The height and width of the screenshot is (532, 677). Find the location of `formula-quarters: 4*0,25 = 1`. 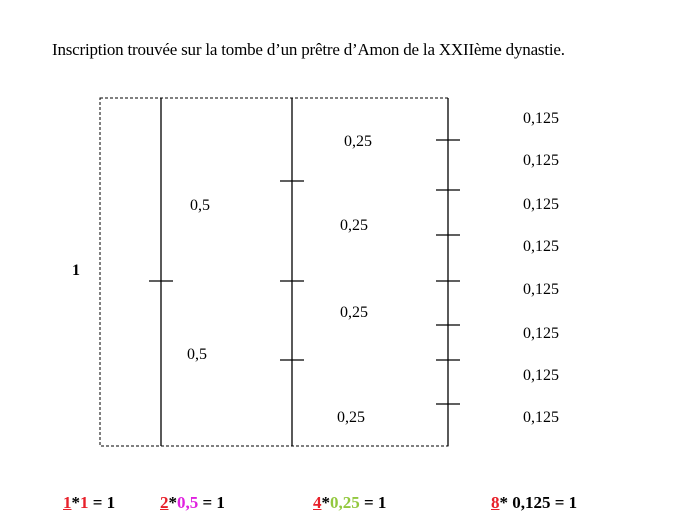

formula-quarters: 4*0,25 = 1 is located at coordinates (349, 503).